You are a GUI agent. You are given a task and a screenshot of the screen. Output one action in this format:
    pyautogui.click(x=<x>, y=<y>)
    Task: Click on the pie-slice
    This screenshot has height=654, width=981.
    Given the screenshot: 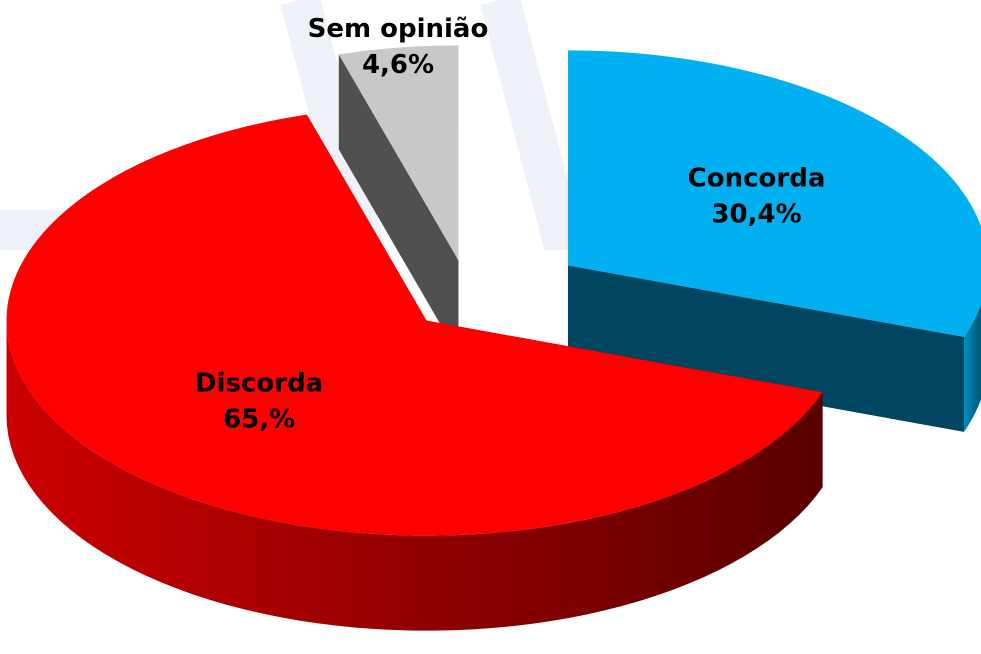 What is the action you would take?
    pyautogui.click(x=398, y=153)
    